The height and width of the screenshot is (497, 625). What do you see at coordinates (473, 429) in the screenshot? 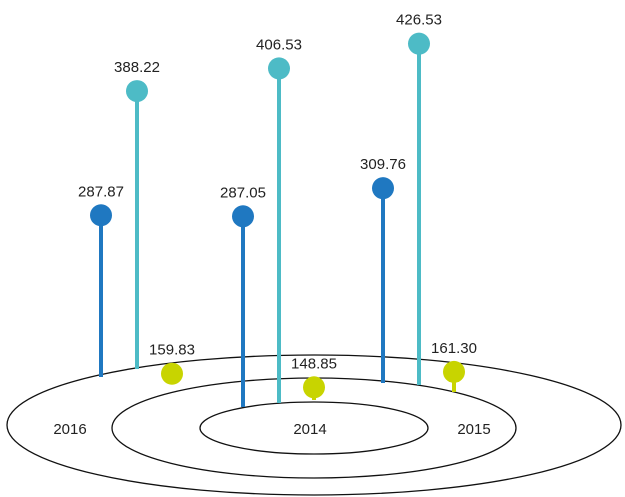
I see `year-label-2015: 2015` at bounding box center [473, 429].